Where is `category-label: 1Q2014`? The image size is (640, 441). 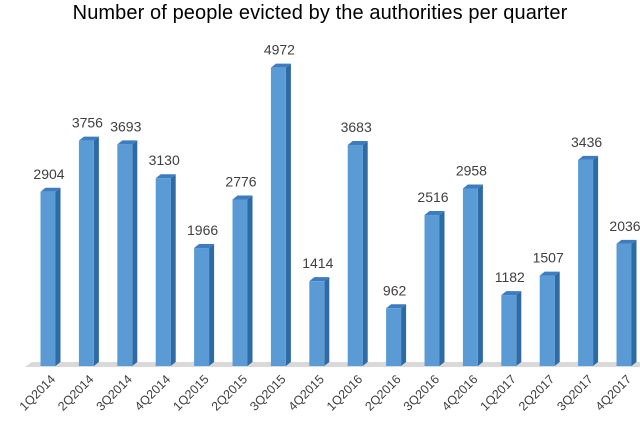 category-label: 1Q2014 is located at coordinates (37, 392).